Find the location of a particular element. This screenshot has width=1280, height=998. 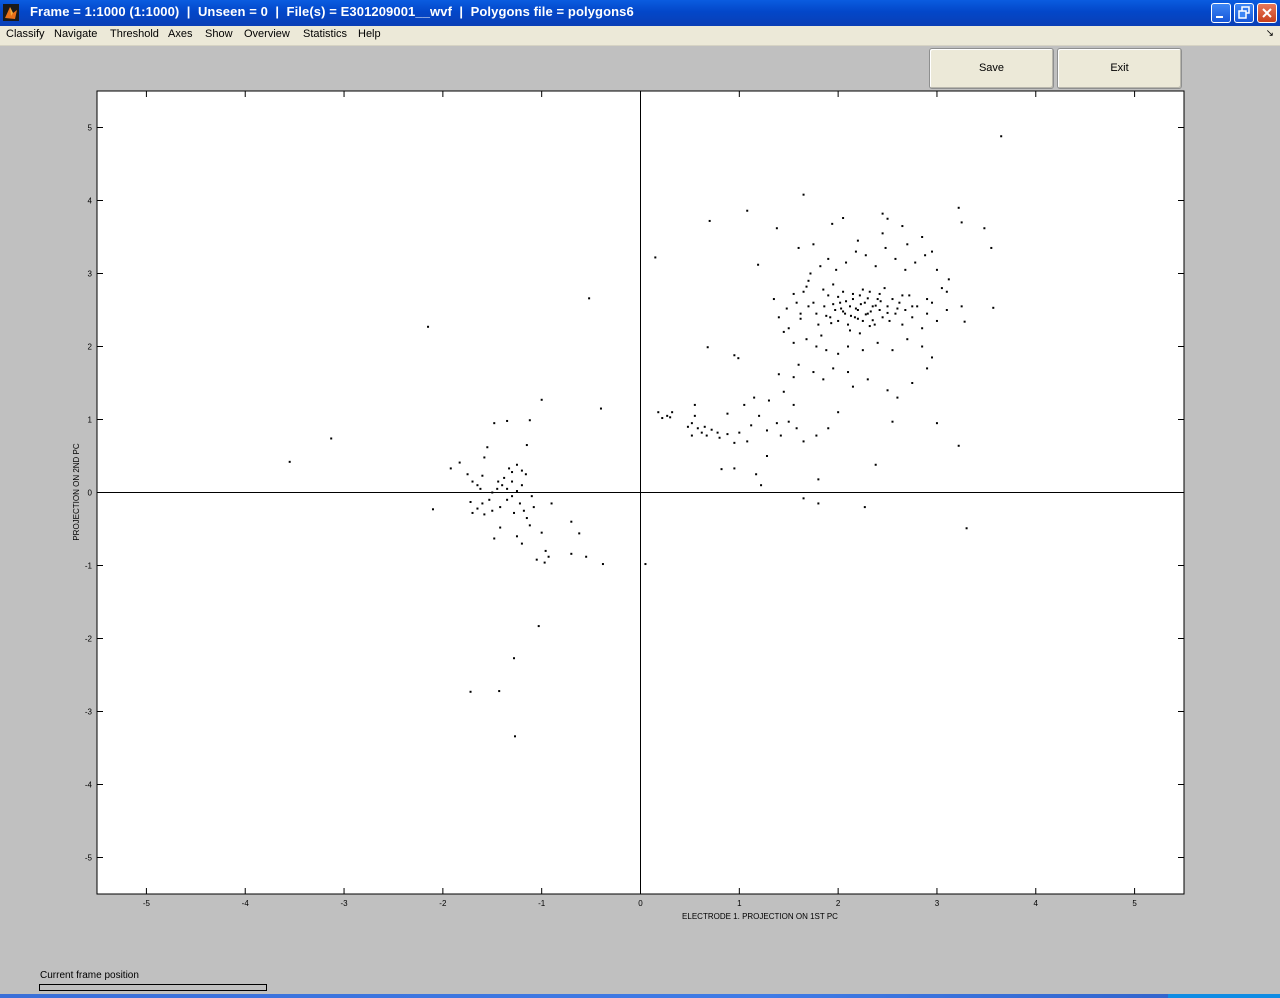

menu-threshold: Threshold is located at coordinates (134, 34).